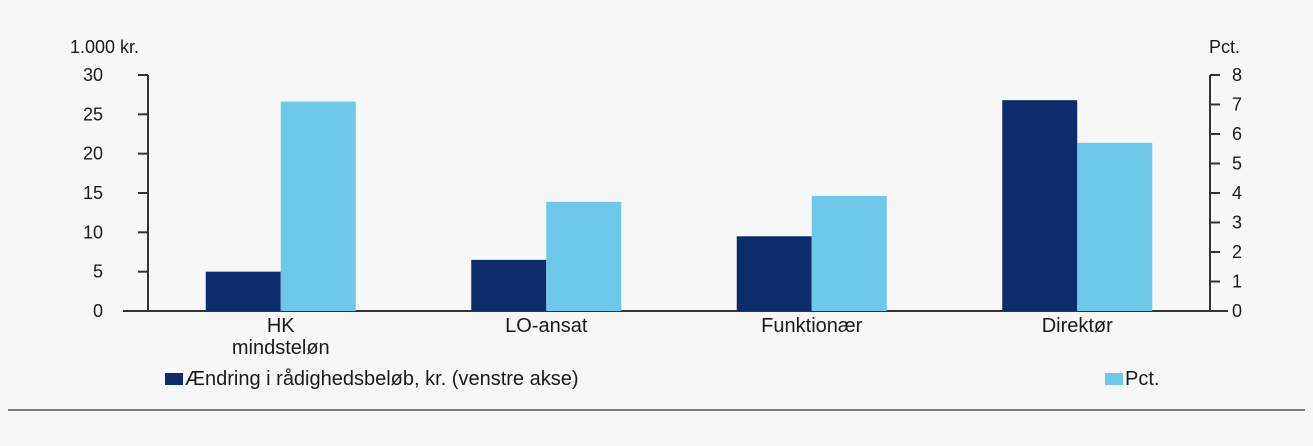  What do you see at coordinates (1114, 379) in the screenshot?
I see `legend-swatch-pct` at bounding box center [1114, 379].